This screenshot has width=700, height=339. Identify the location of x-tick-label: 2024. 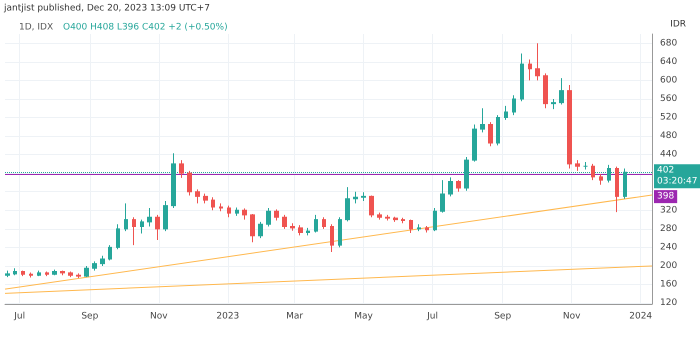
(640, 317).